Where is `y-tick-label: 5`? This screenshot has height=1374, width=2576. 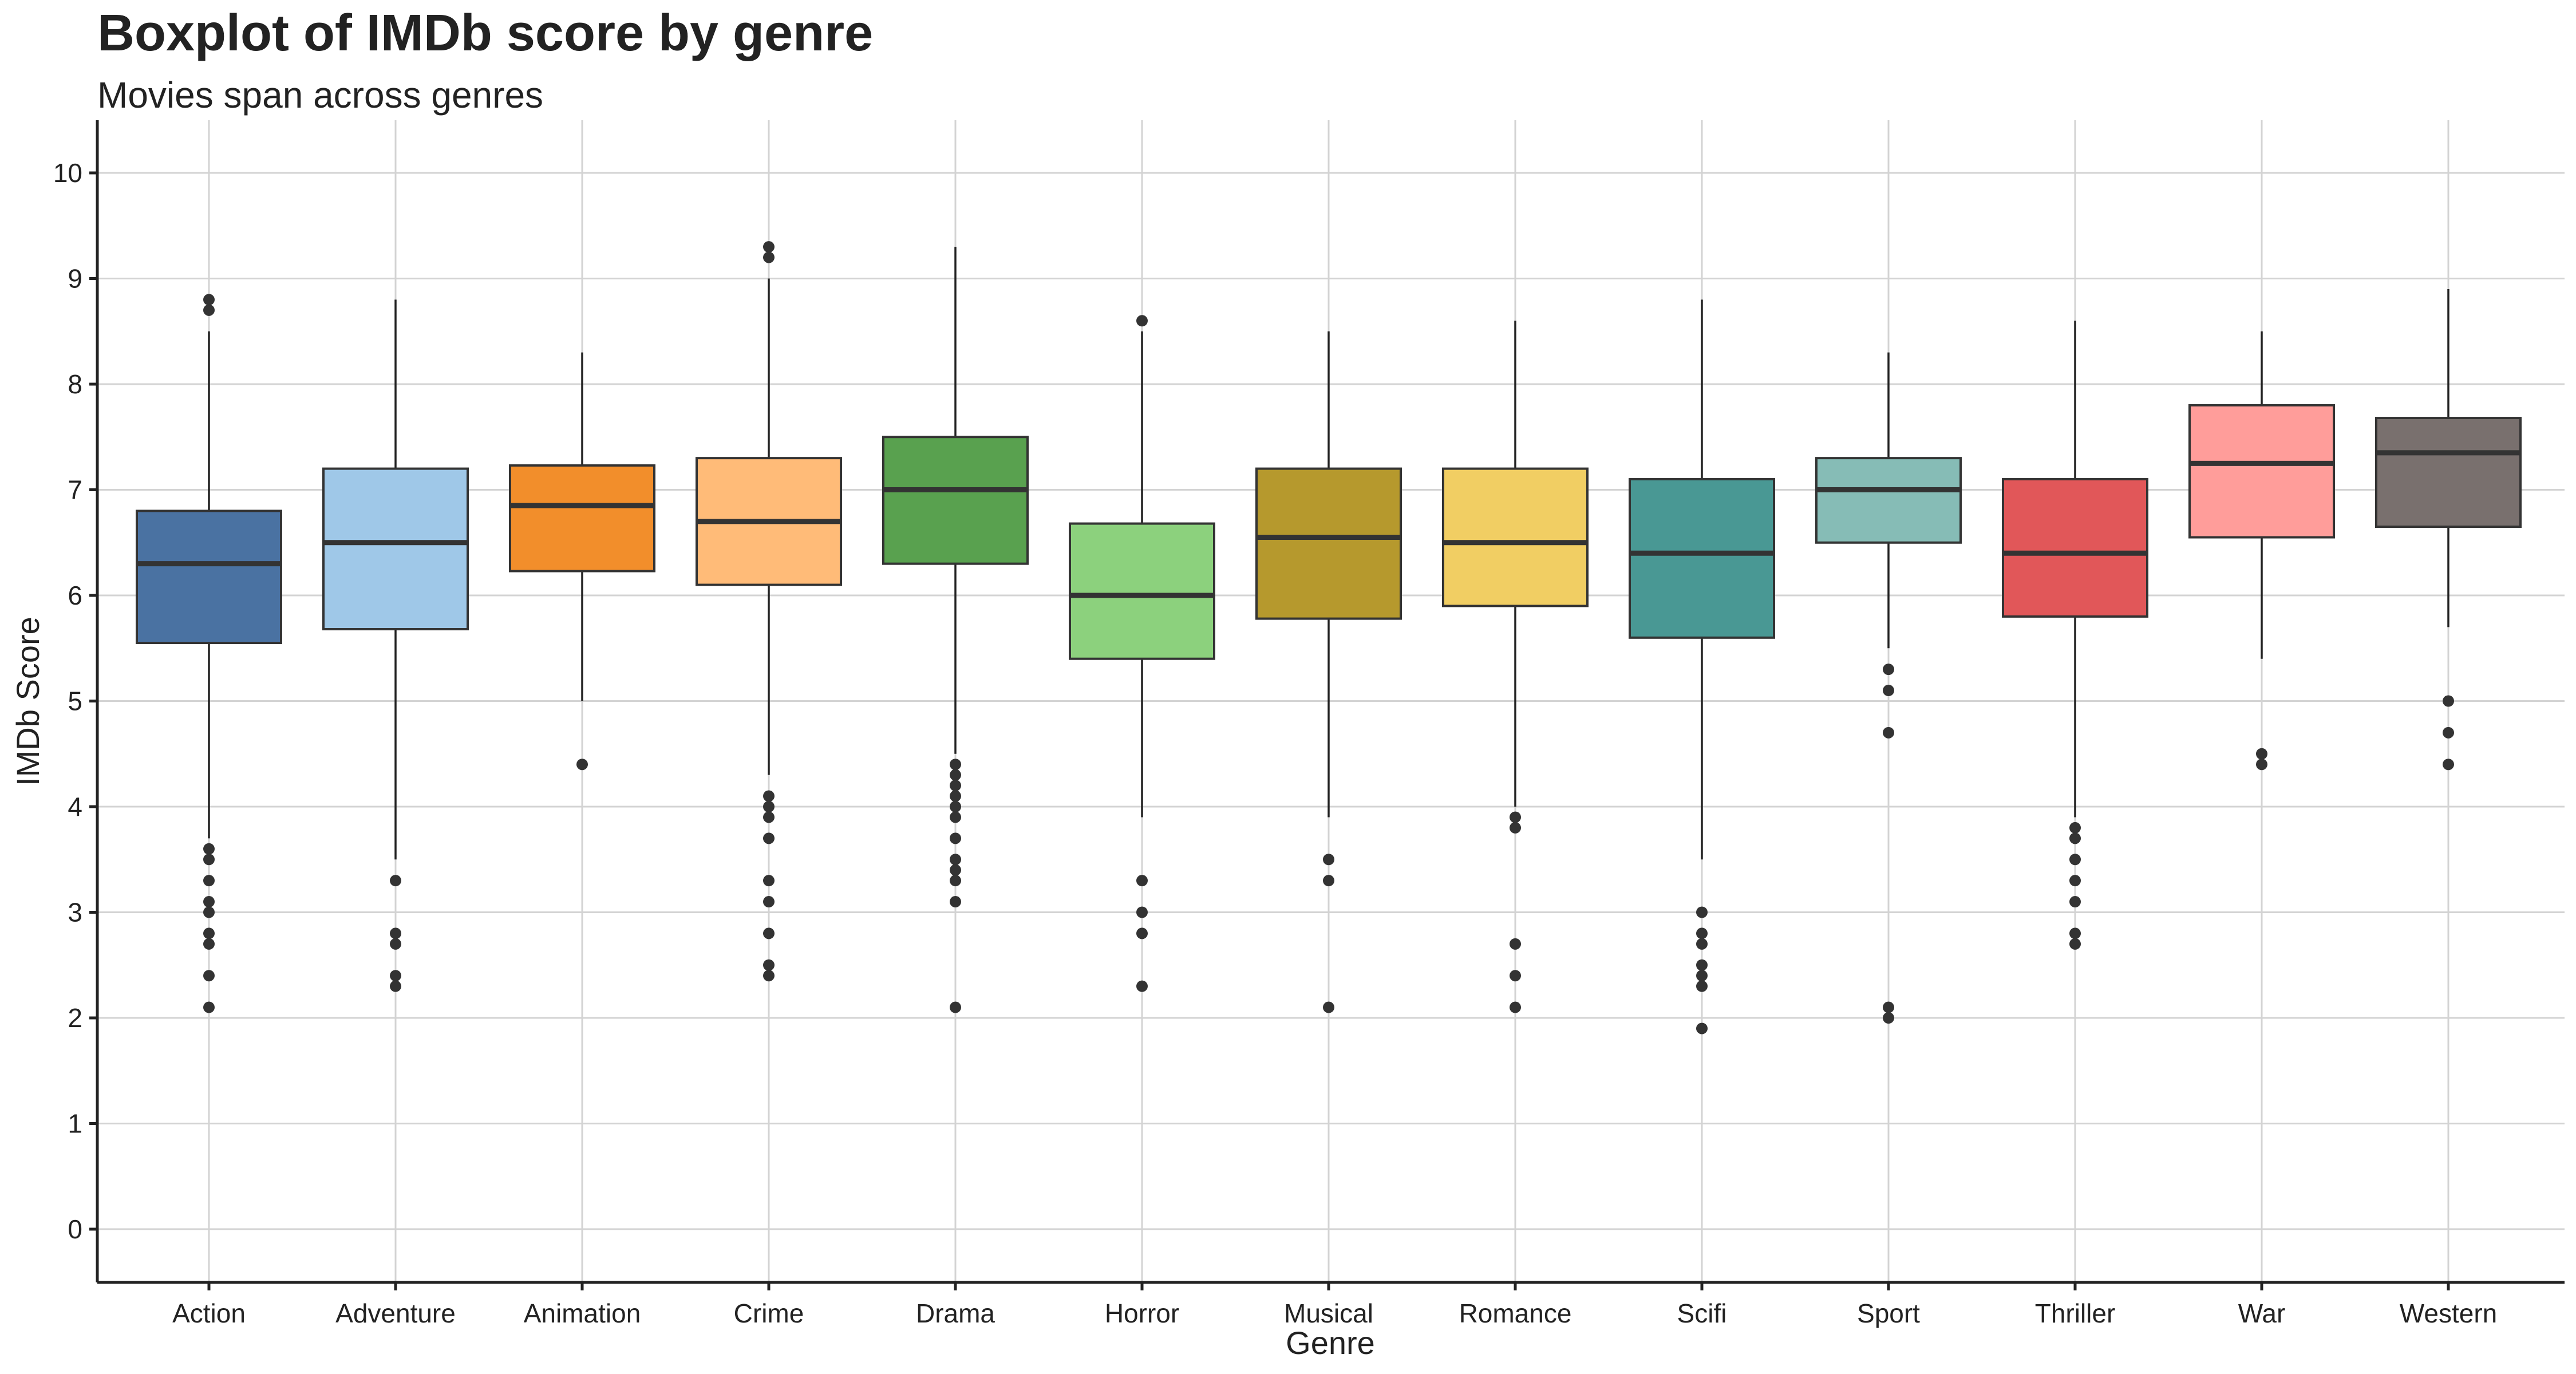 y-tick-label: 5 is located at coordinates (75, 701).